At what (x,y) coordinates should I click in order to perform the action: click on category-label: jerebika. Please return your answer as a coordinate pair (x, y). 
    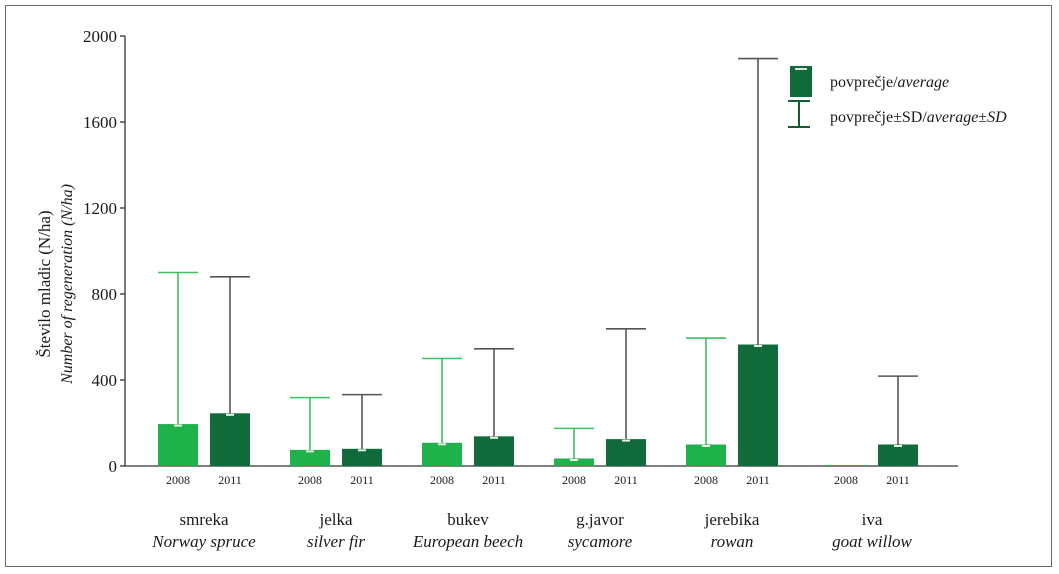
    Looking at the image, I should click on (732, 519).